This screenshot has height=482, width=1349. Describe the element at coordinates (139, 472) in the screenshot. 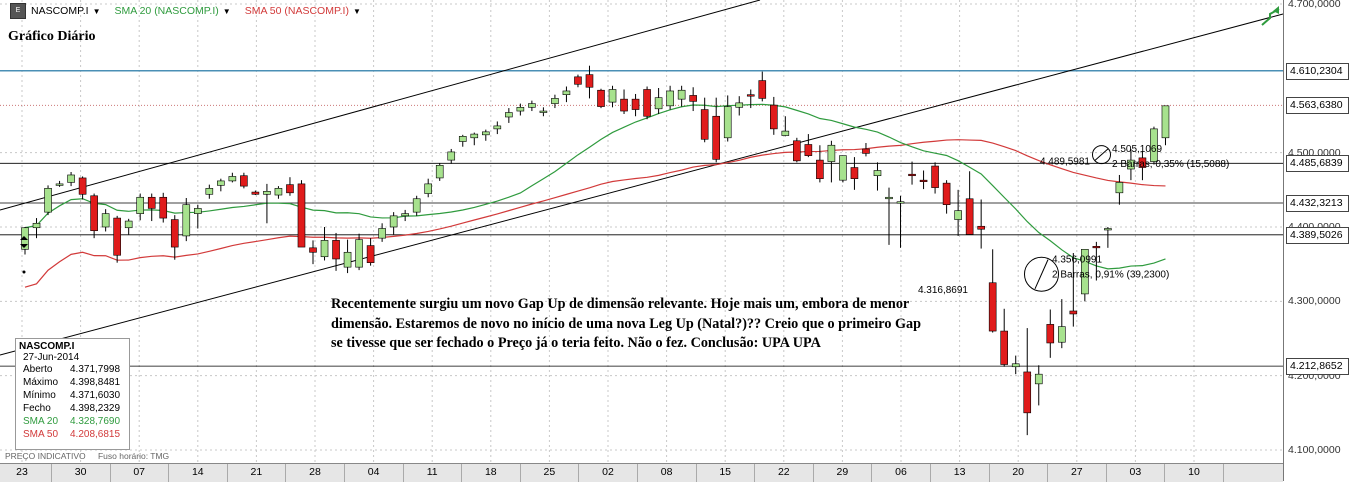

I see `x-tick-label: 07` at that location.